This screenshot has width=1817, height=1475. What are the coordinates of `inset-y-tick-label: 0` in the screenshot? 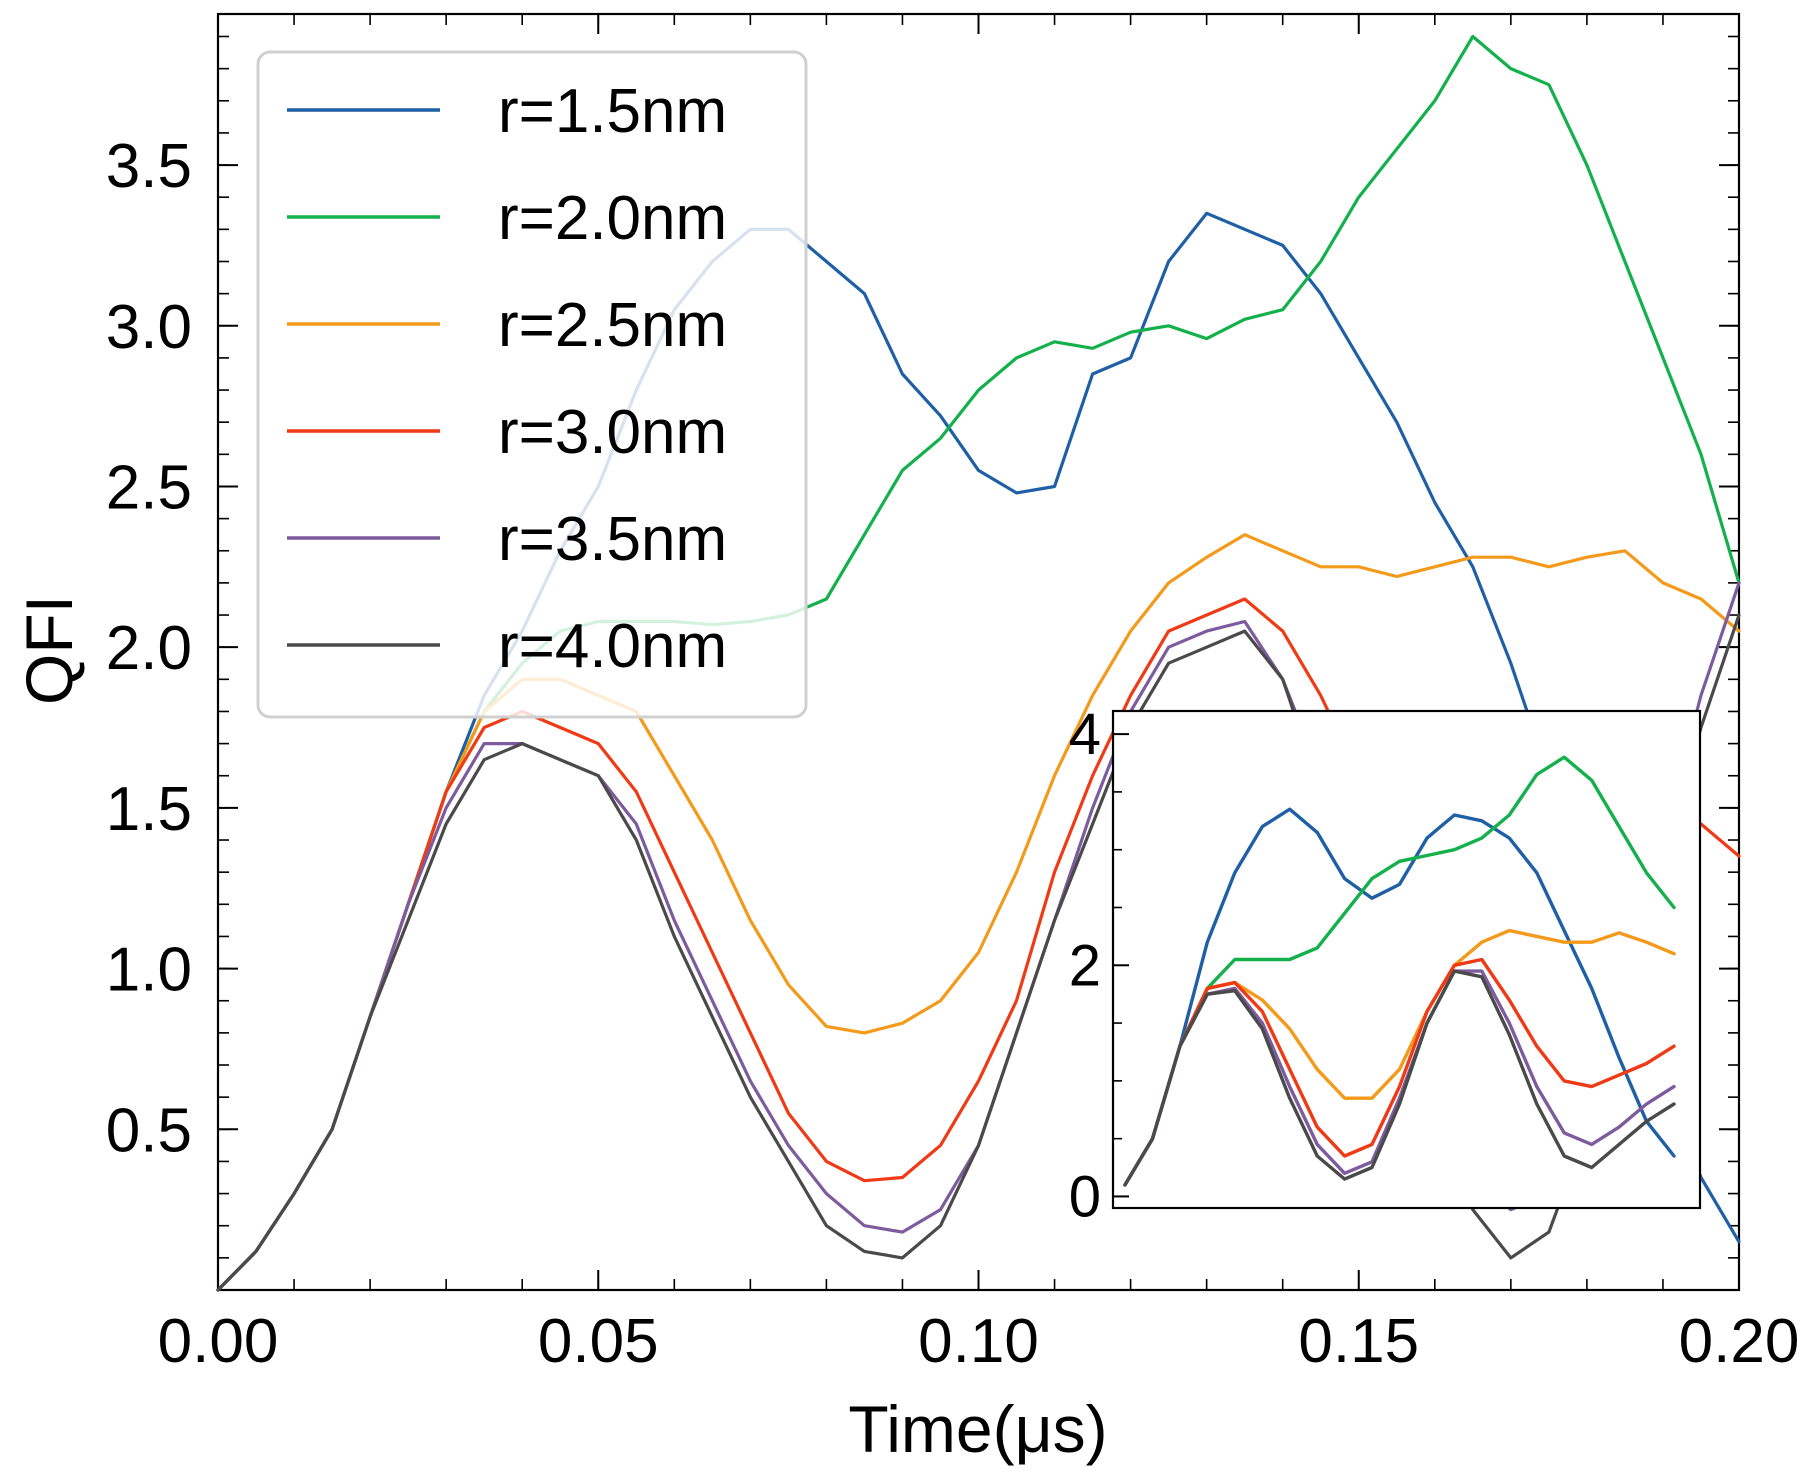 It's located at (1085, 1196).